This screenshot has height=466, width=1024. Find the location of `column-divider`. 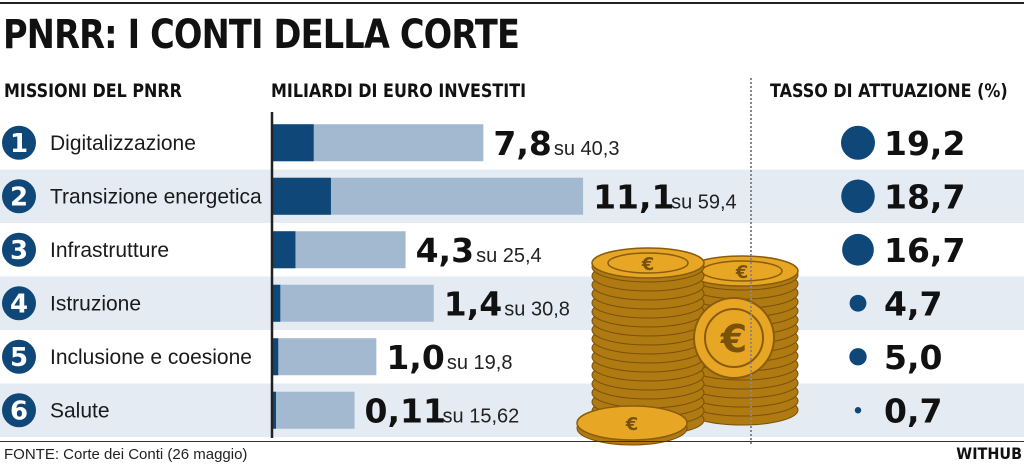

column-divider is located at coordinates (751, 261).